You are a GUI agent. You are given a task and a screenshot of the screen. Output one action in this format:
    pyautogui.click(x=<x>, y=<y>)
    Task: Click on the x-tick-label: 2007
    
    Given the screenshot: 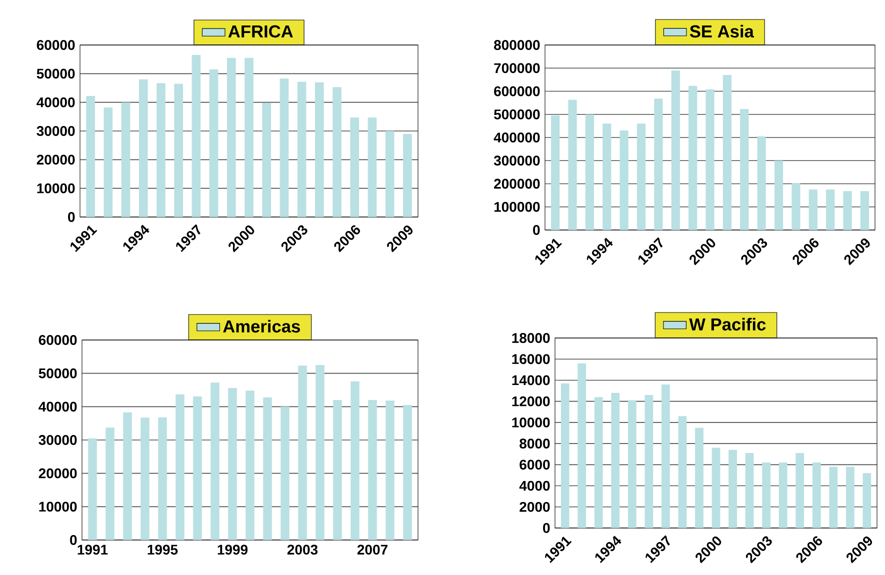 What is the action you would take?
    pyautogui.click(x=372, y=549)
    